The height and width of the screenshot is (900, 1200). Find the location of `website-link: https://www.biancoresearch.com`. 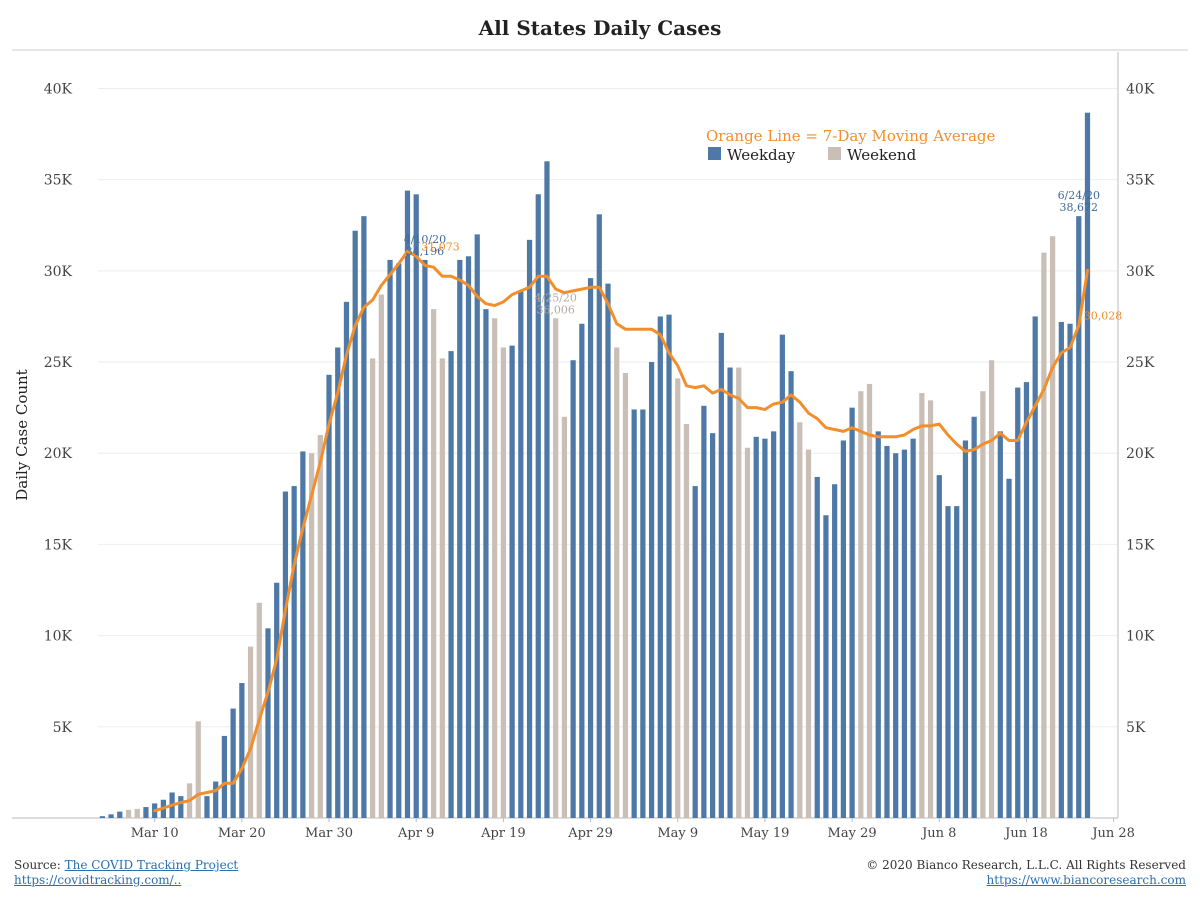

website-link: https://www.biancoresearch.com is located at coordinates (1086, 880).